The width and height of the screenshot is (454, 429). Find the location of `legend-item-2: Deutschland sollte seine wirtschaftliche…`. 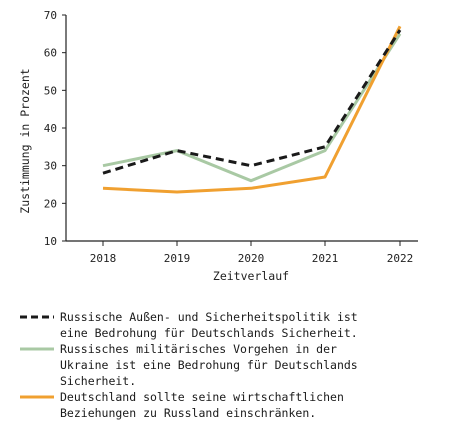

legend-item-2: Deutschland sollte seine wirtschaftliche… is located at coordinates (230, 405).